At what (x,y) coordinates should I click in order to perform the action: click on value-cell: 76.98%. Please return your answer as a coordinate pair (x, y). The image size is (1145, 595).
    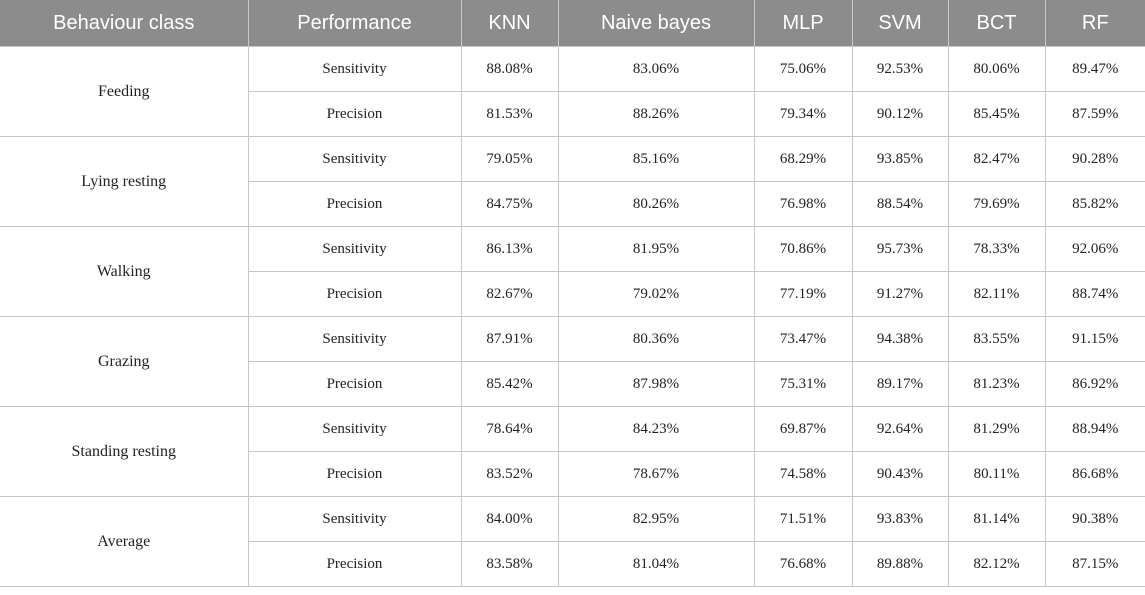
    Looking at the image, I should click on (803, 204).